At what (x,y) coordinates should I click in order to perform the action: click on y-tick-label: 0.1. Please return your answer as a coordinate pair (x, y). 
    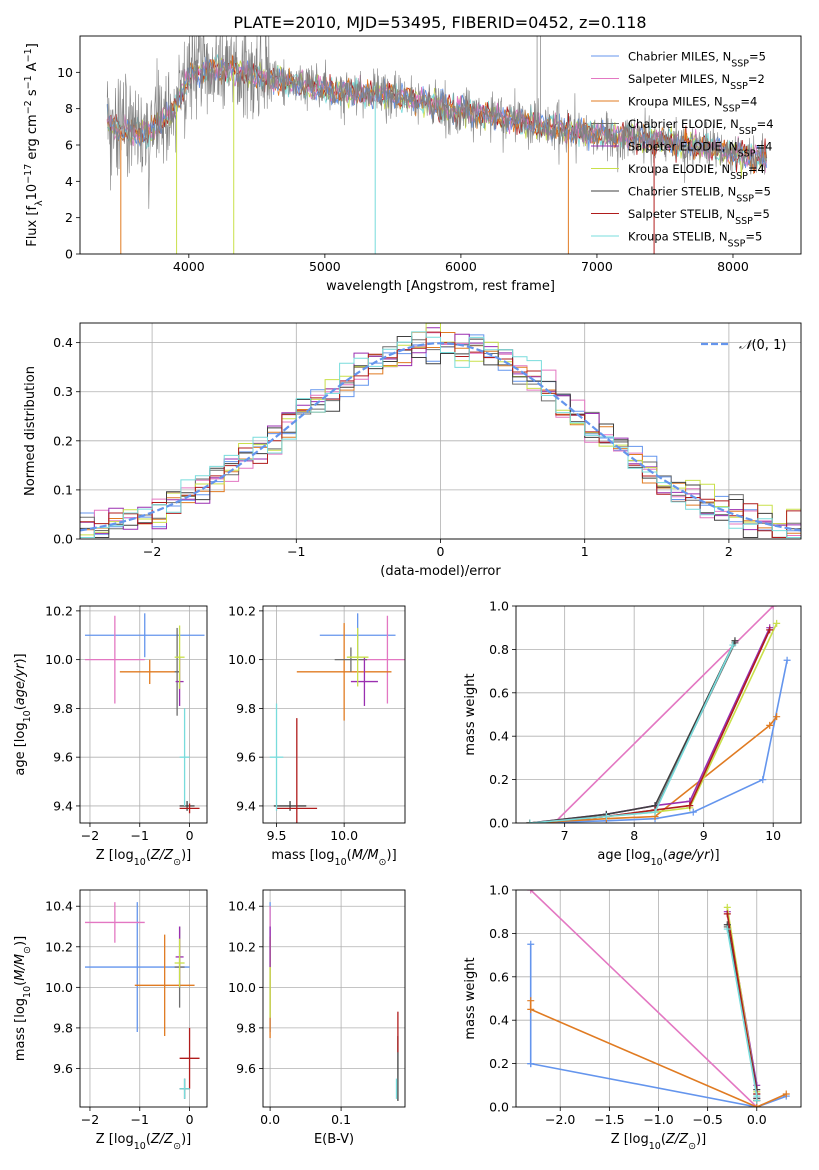
    Looking at the image, I should click on (63, 489).